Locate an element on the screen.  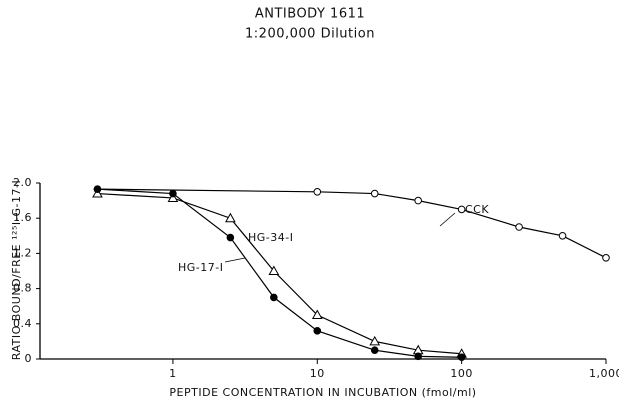
x-tick-label: 100 is located at coordinates (461, 373).